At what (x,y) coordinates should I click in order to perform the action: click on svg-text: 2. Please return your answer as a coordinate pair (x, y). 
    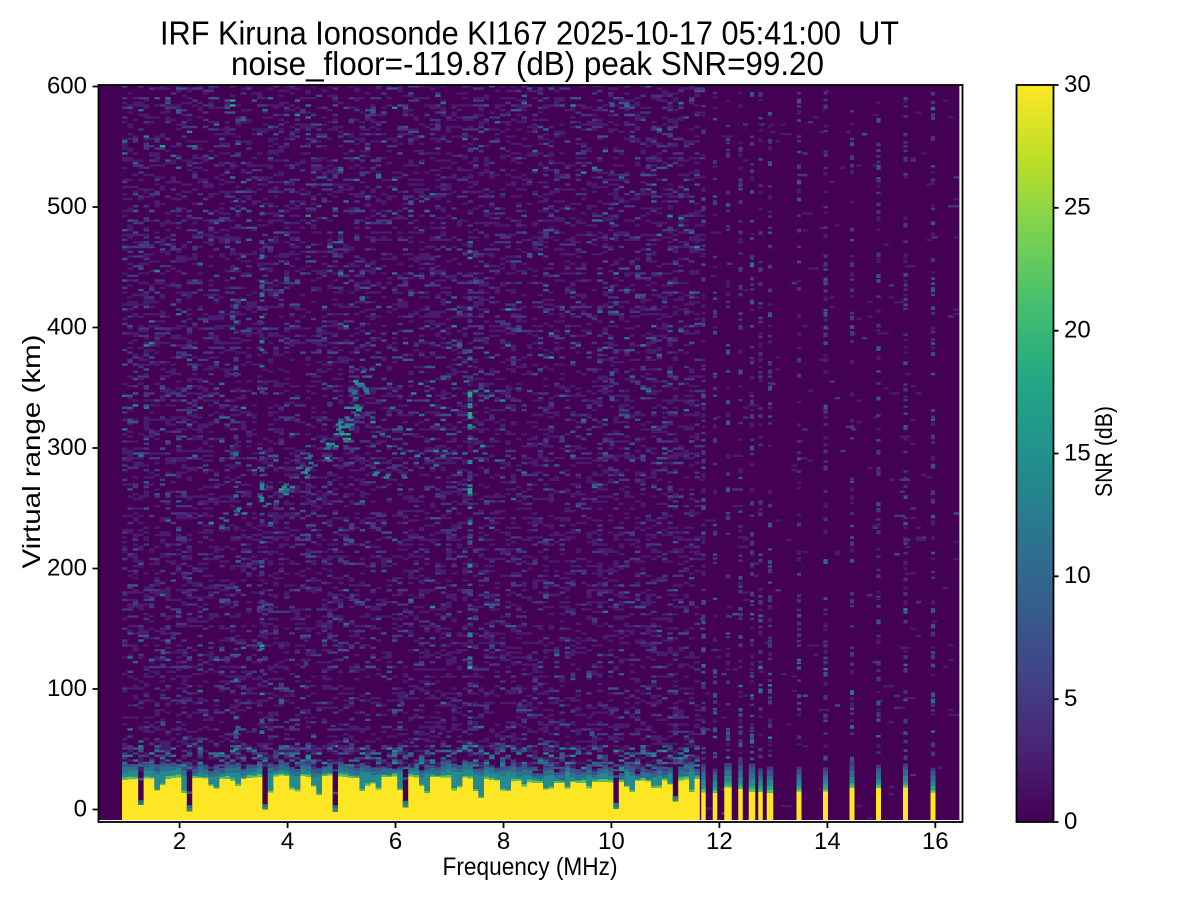
    Looking at the image, I should click on (179, 841).